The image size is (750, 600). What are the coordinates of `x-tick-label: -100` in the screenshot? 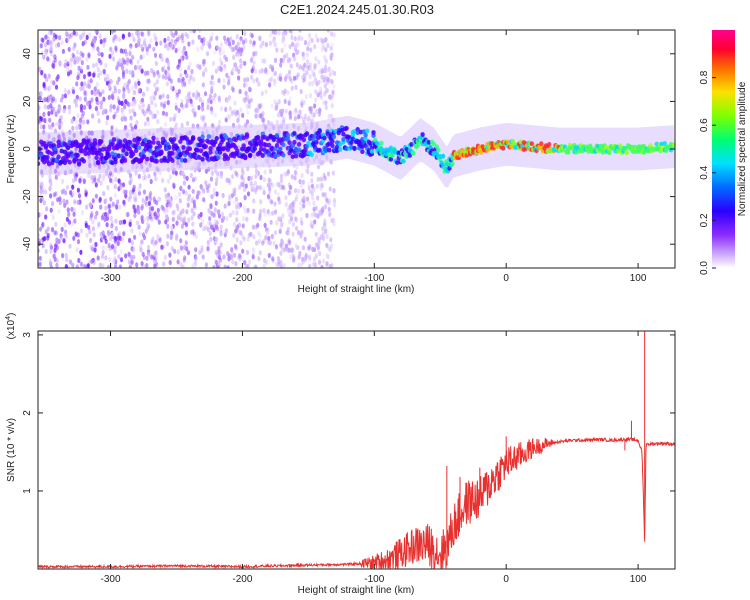 It's located at (374, 579).